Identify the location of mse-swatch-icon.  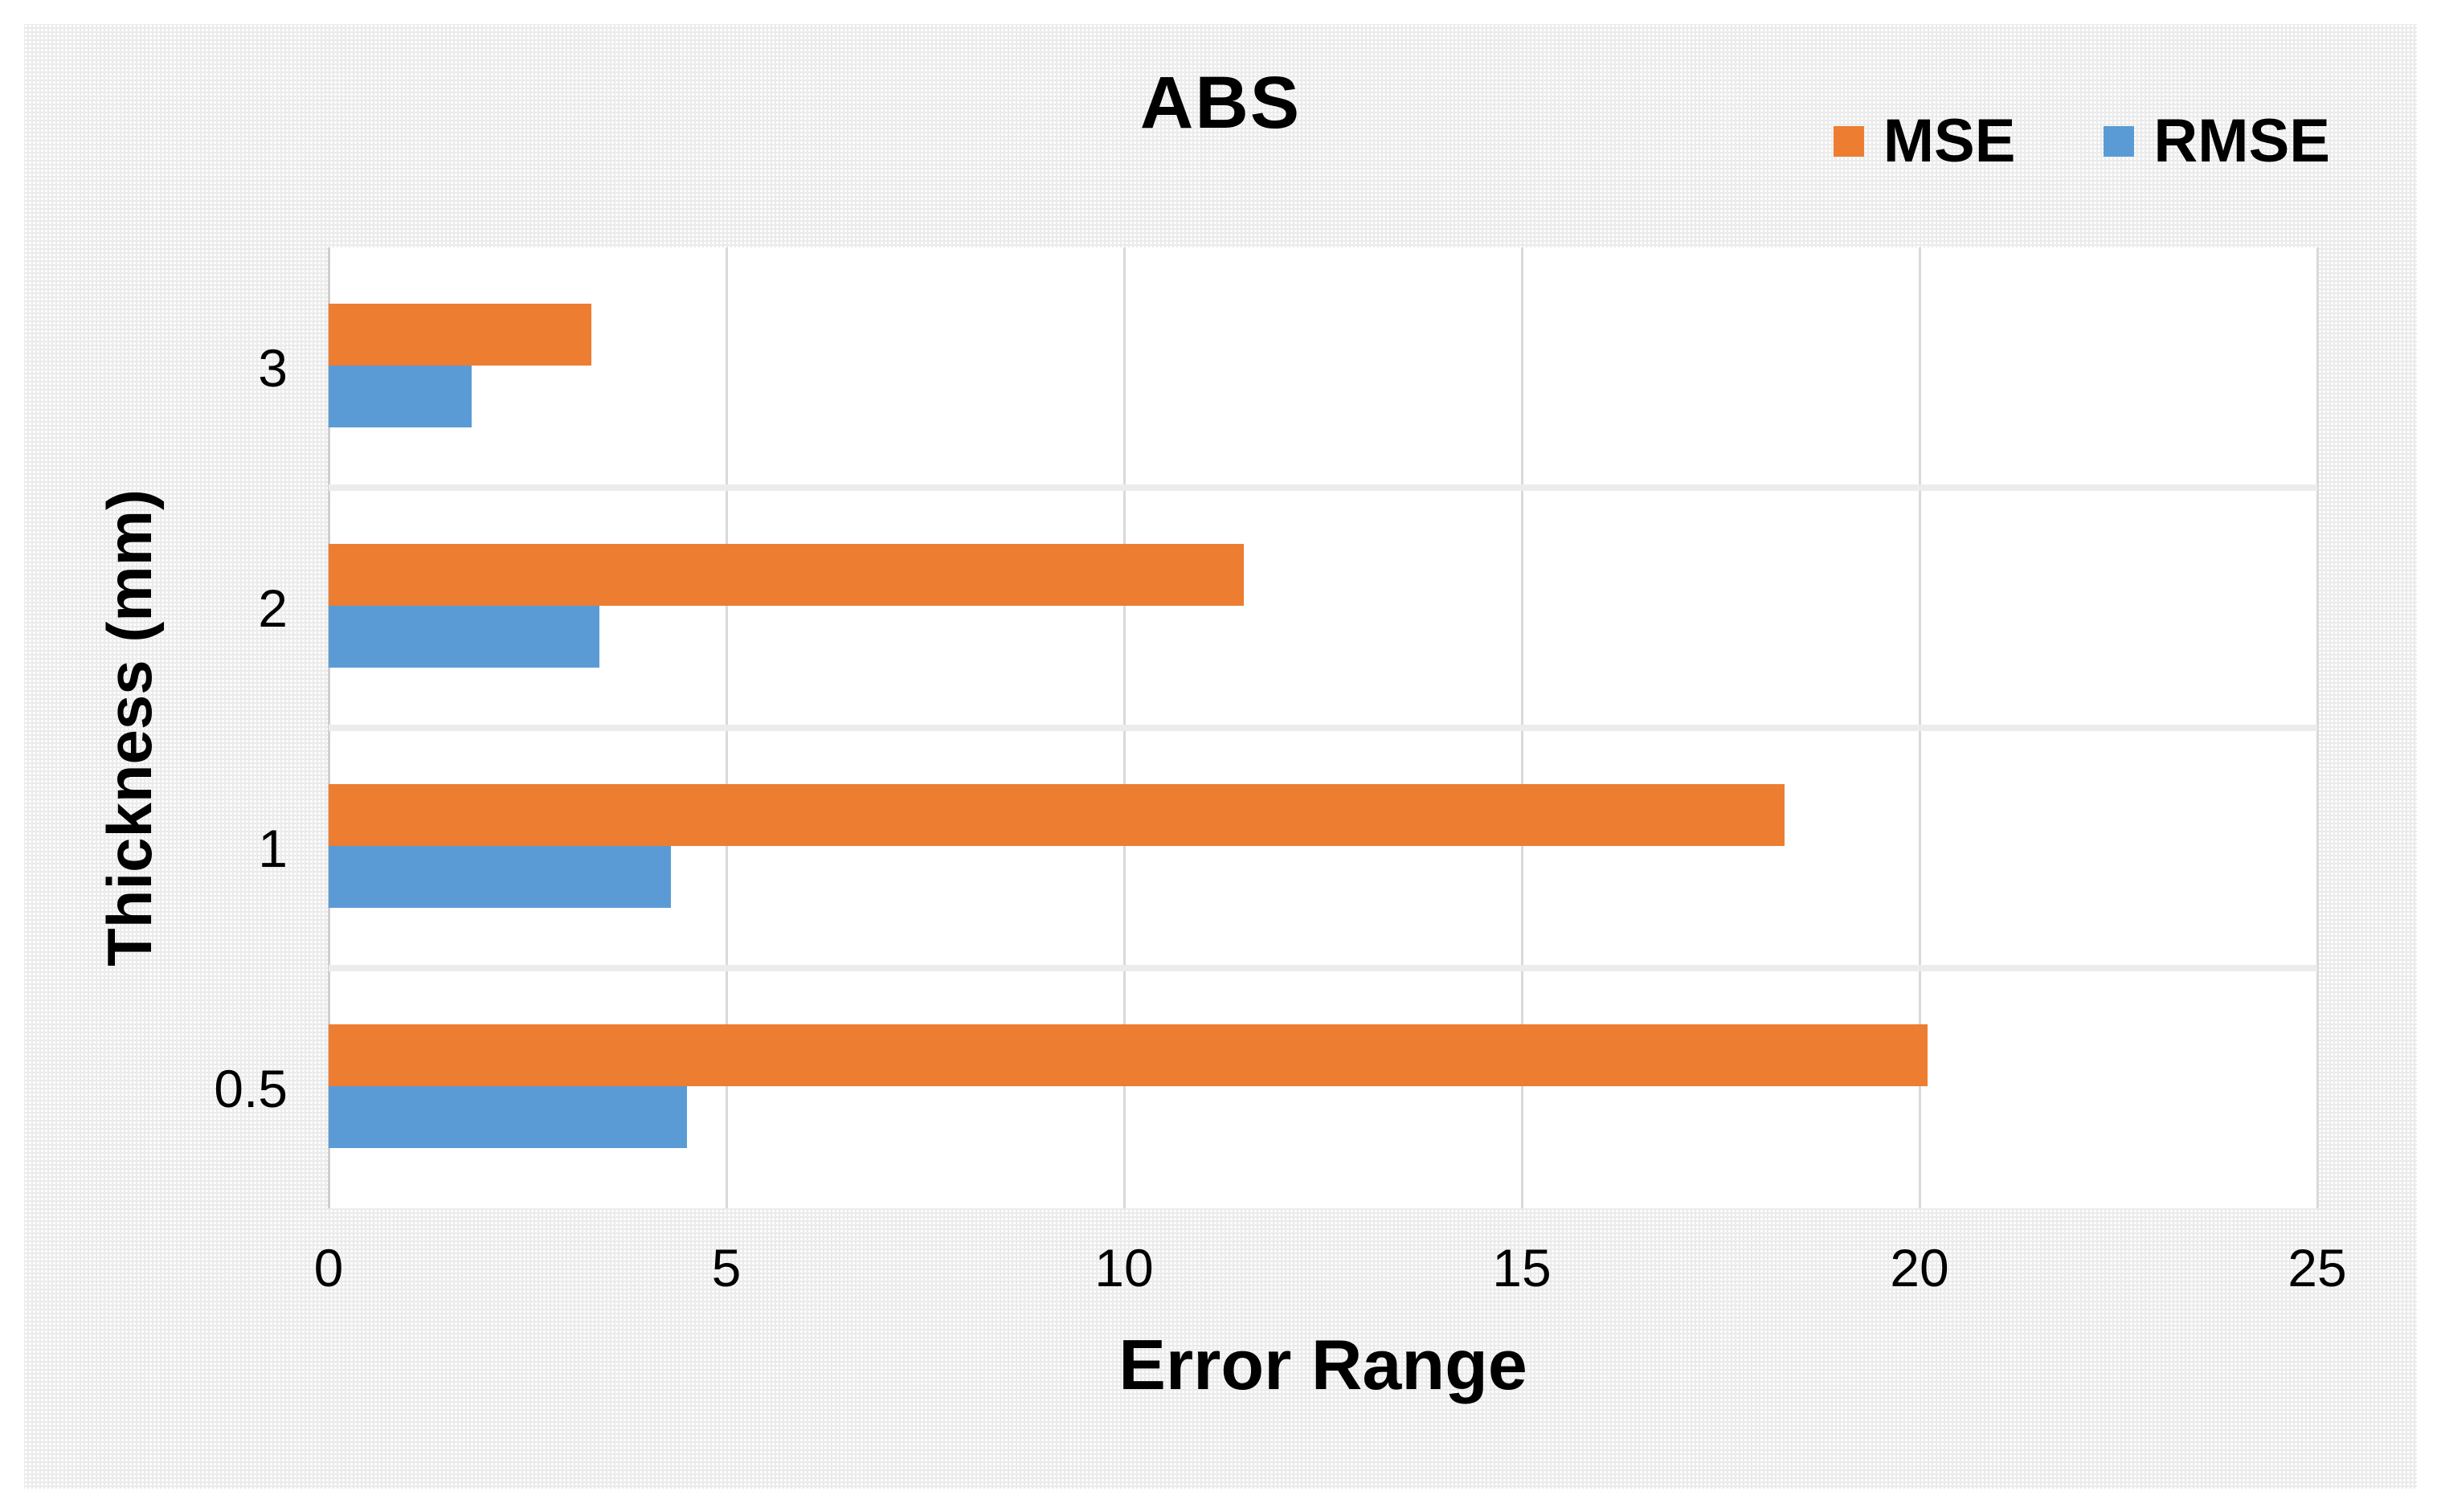
(1849, 141).